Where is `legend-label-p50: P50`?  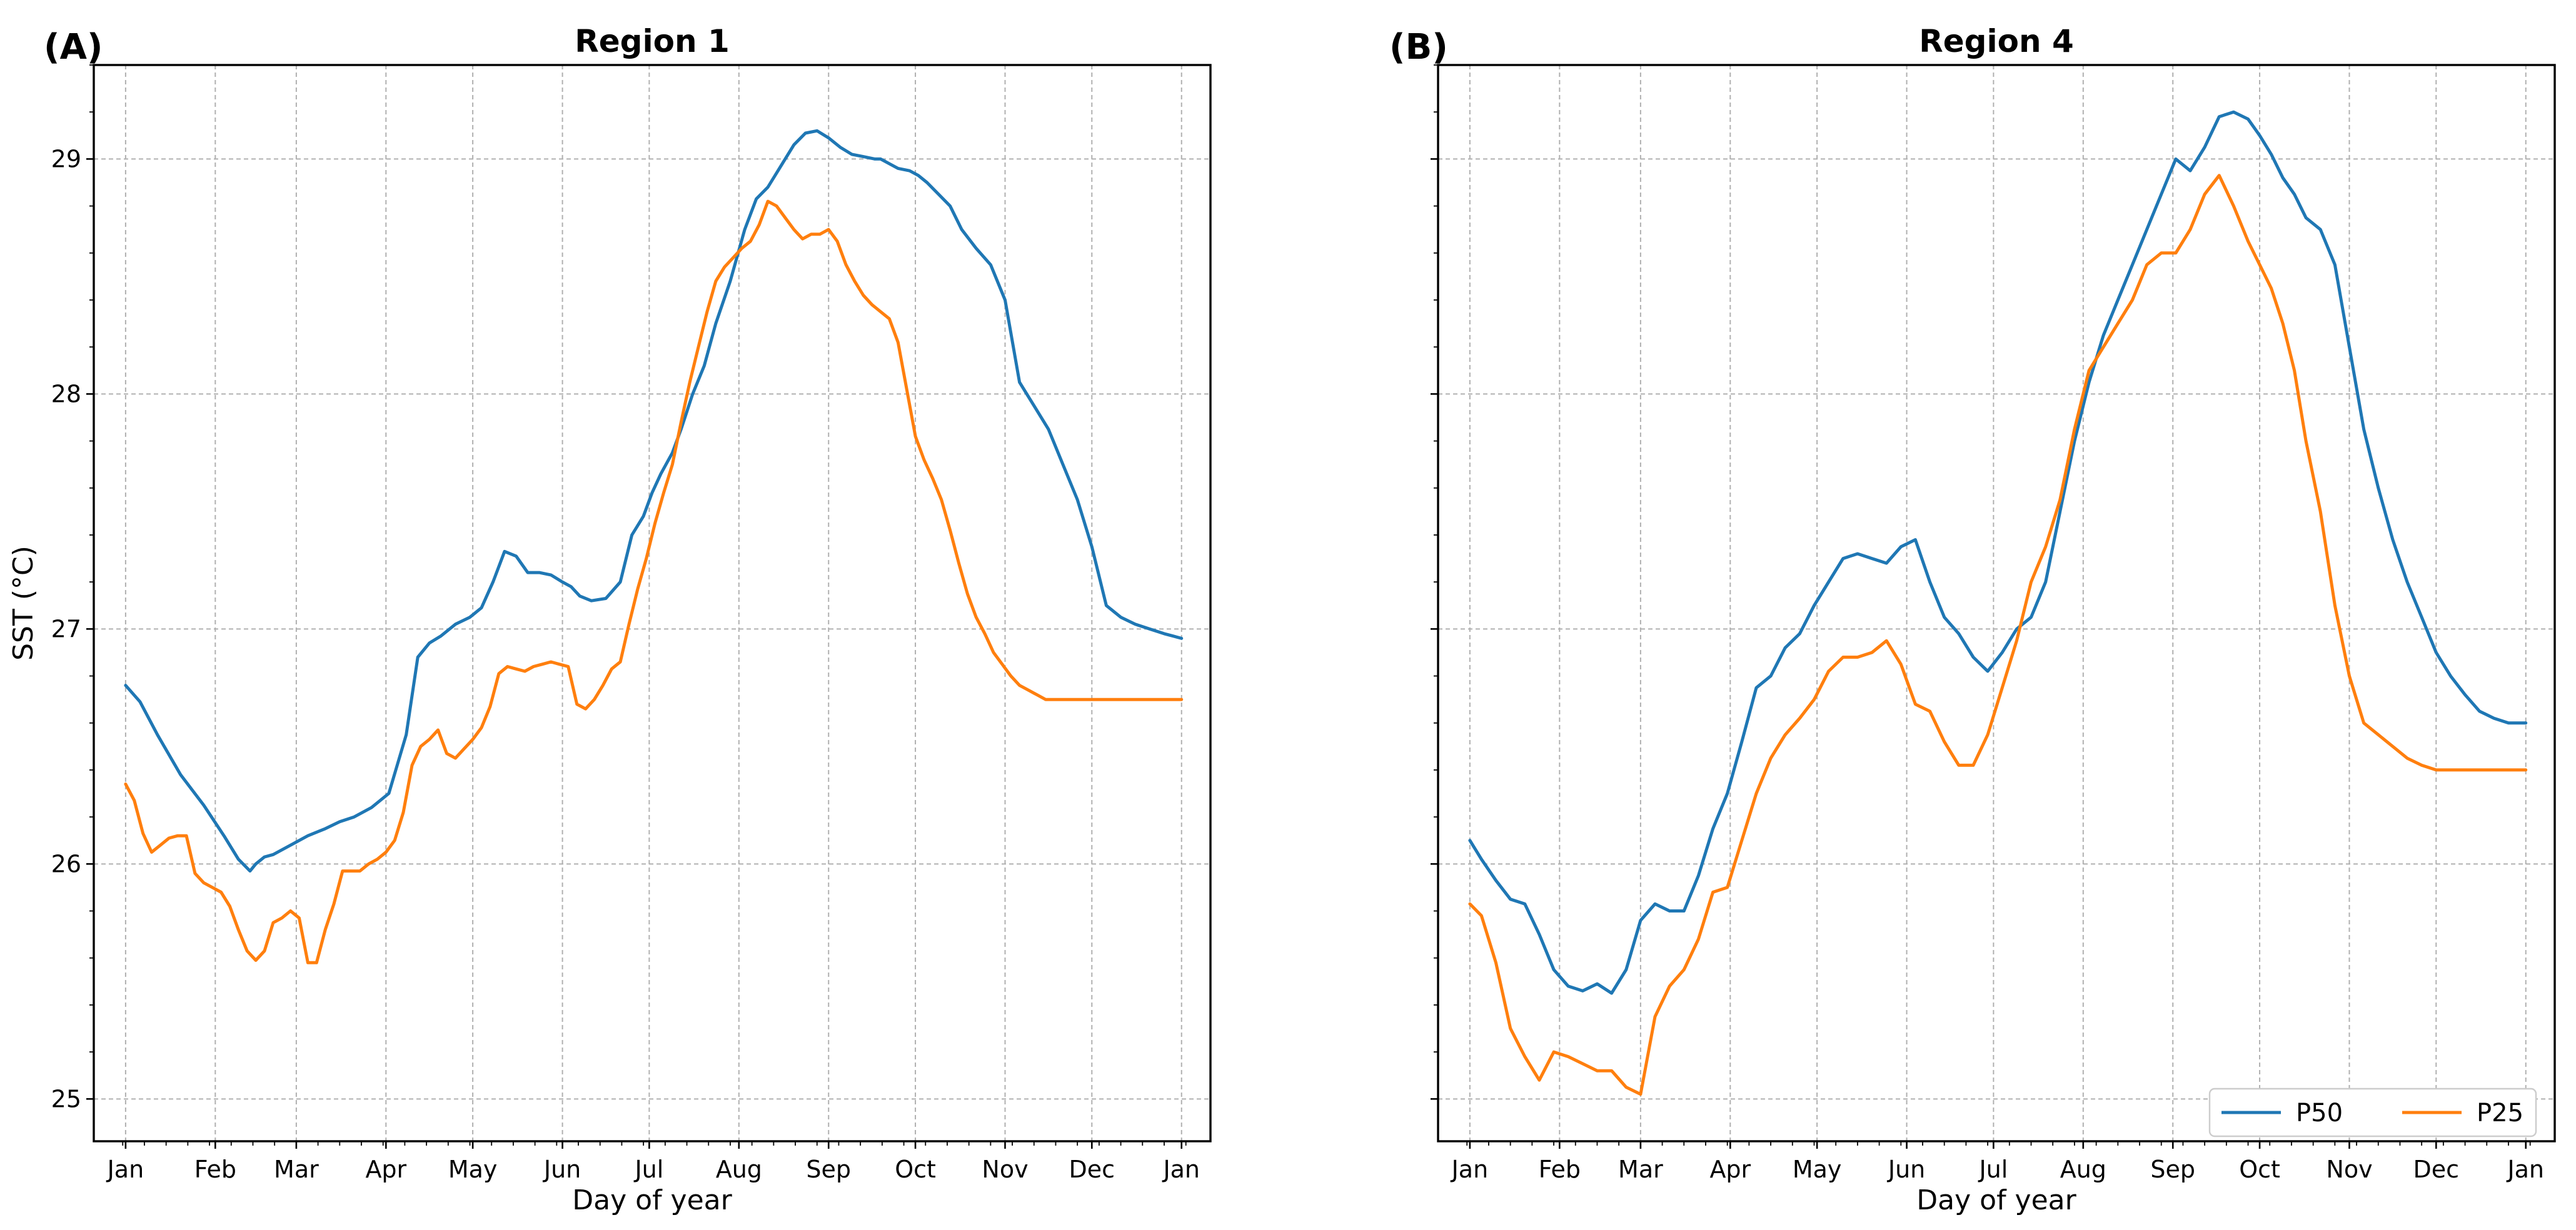 legend-label-p50: P50 is located at coordinates (2319, 1113).